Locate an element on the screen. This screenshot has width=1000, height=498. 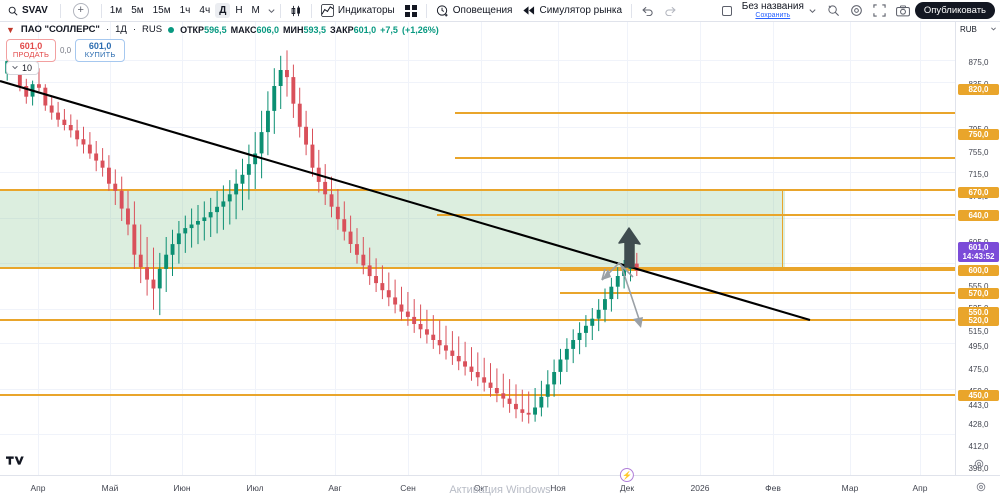
time-scale-gear-icon is located at coordinates (981, 488).